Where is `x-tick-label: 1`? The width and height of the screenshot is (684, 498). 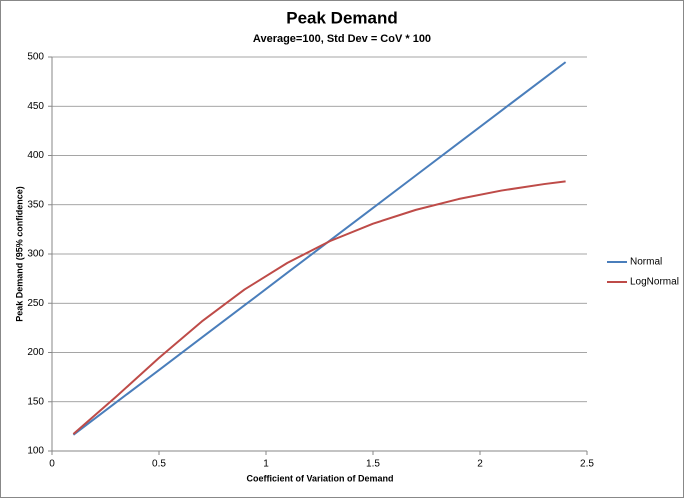 x-tick-label: 1 is located at coordinates (266, 464).